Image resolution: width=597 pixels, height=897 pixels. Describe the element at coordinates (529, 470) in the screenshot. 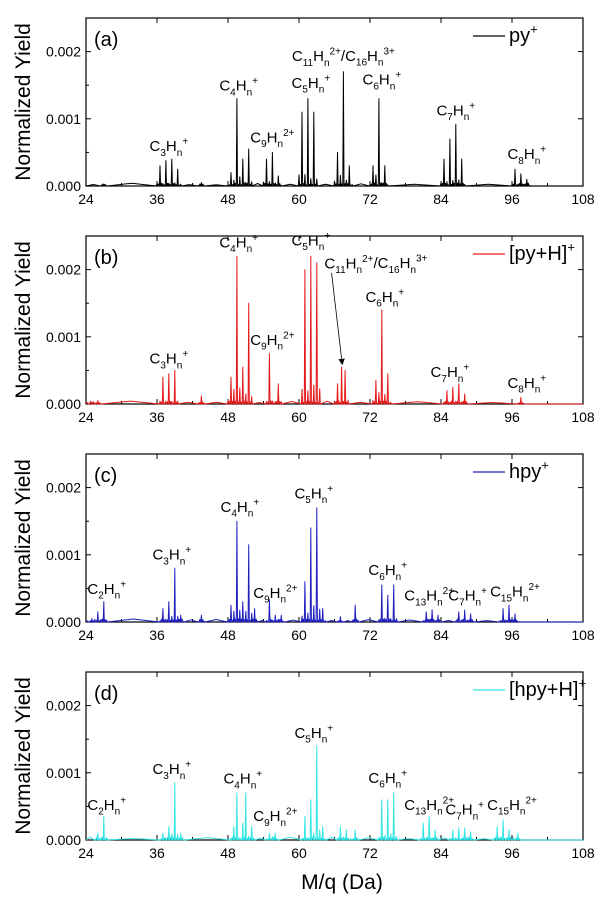

I see `legend-label: hpy+` at that location.